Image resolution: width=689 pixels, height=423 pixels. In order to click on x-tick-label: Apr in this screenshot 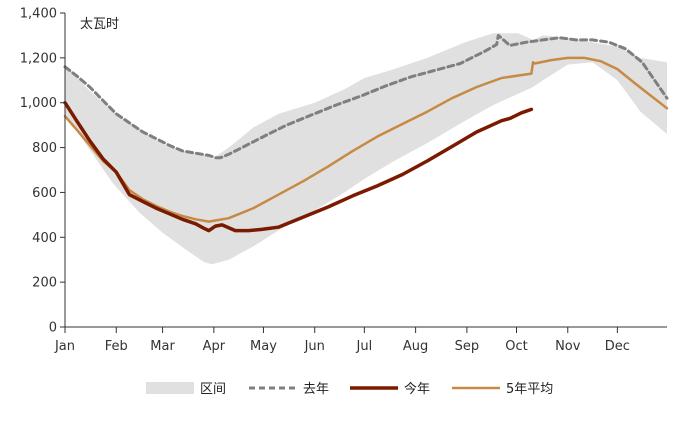, I will do `click(214, 346)`.